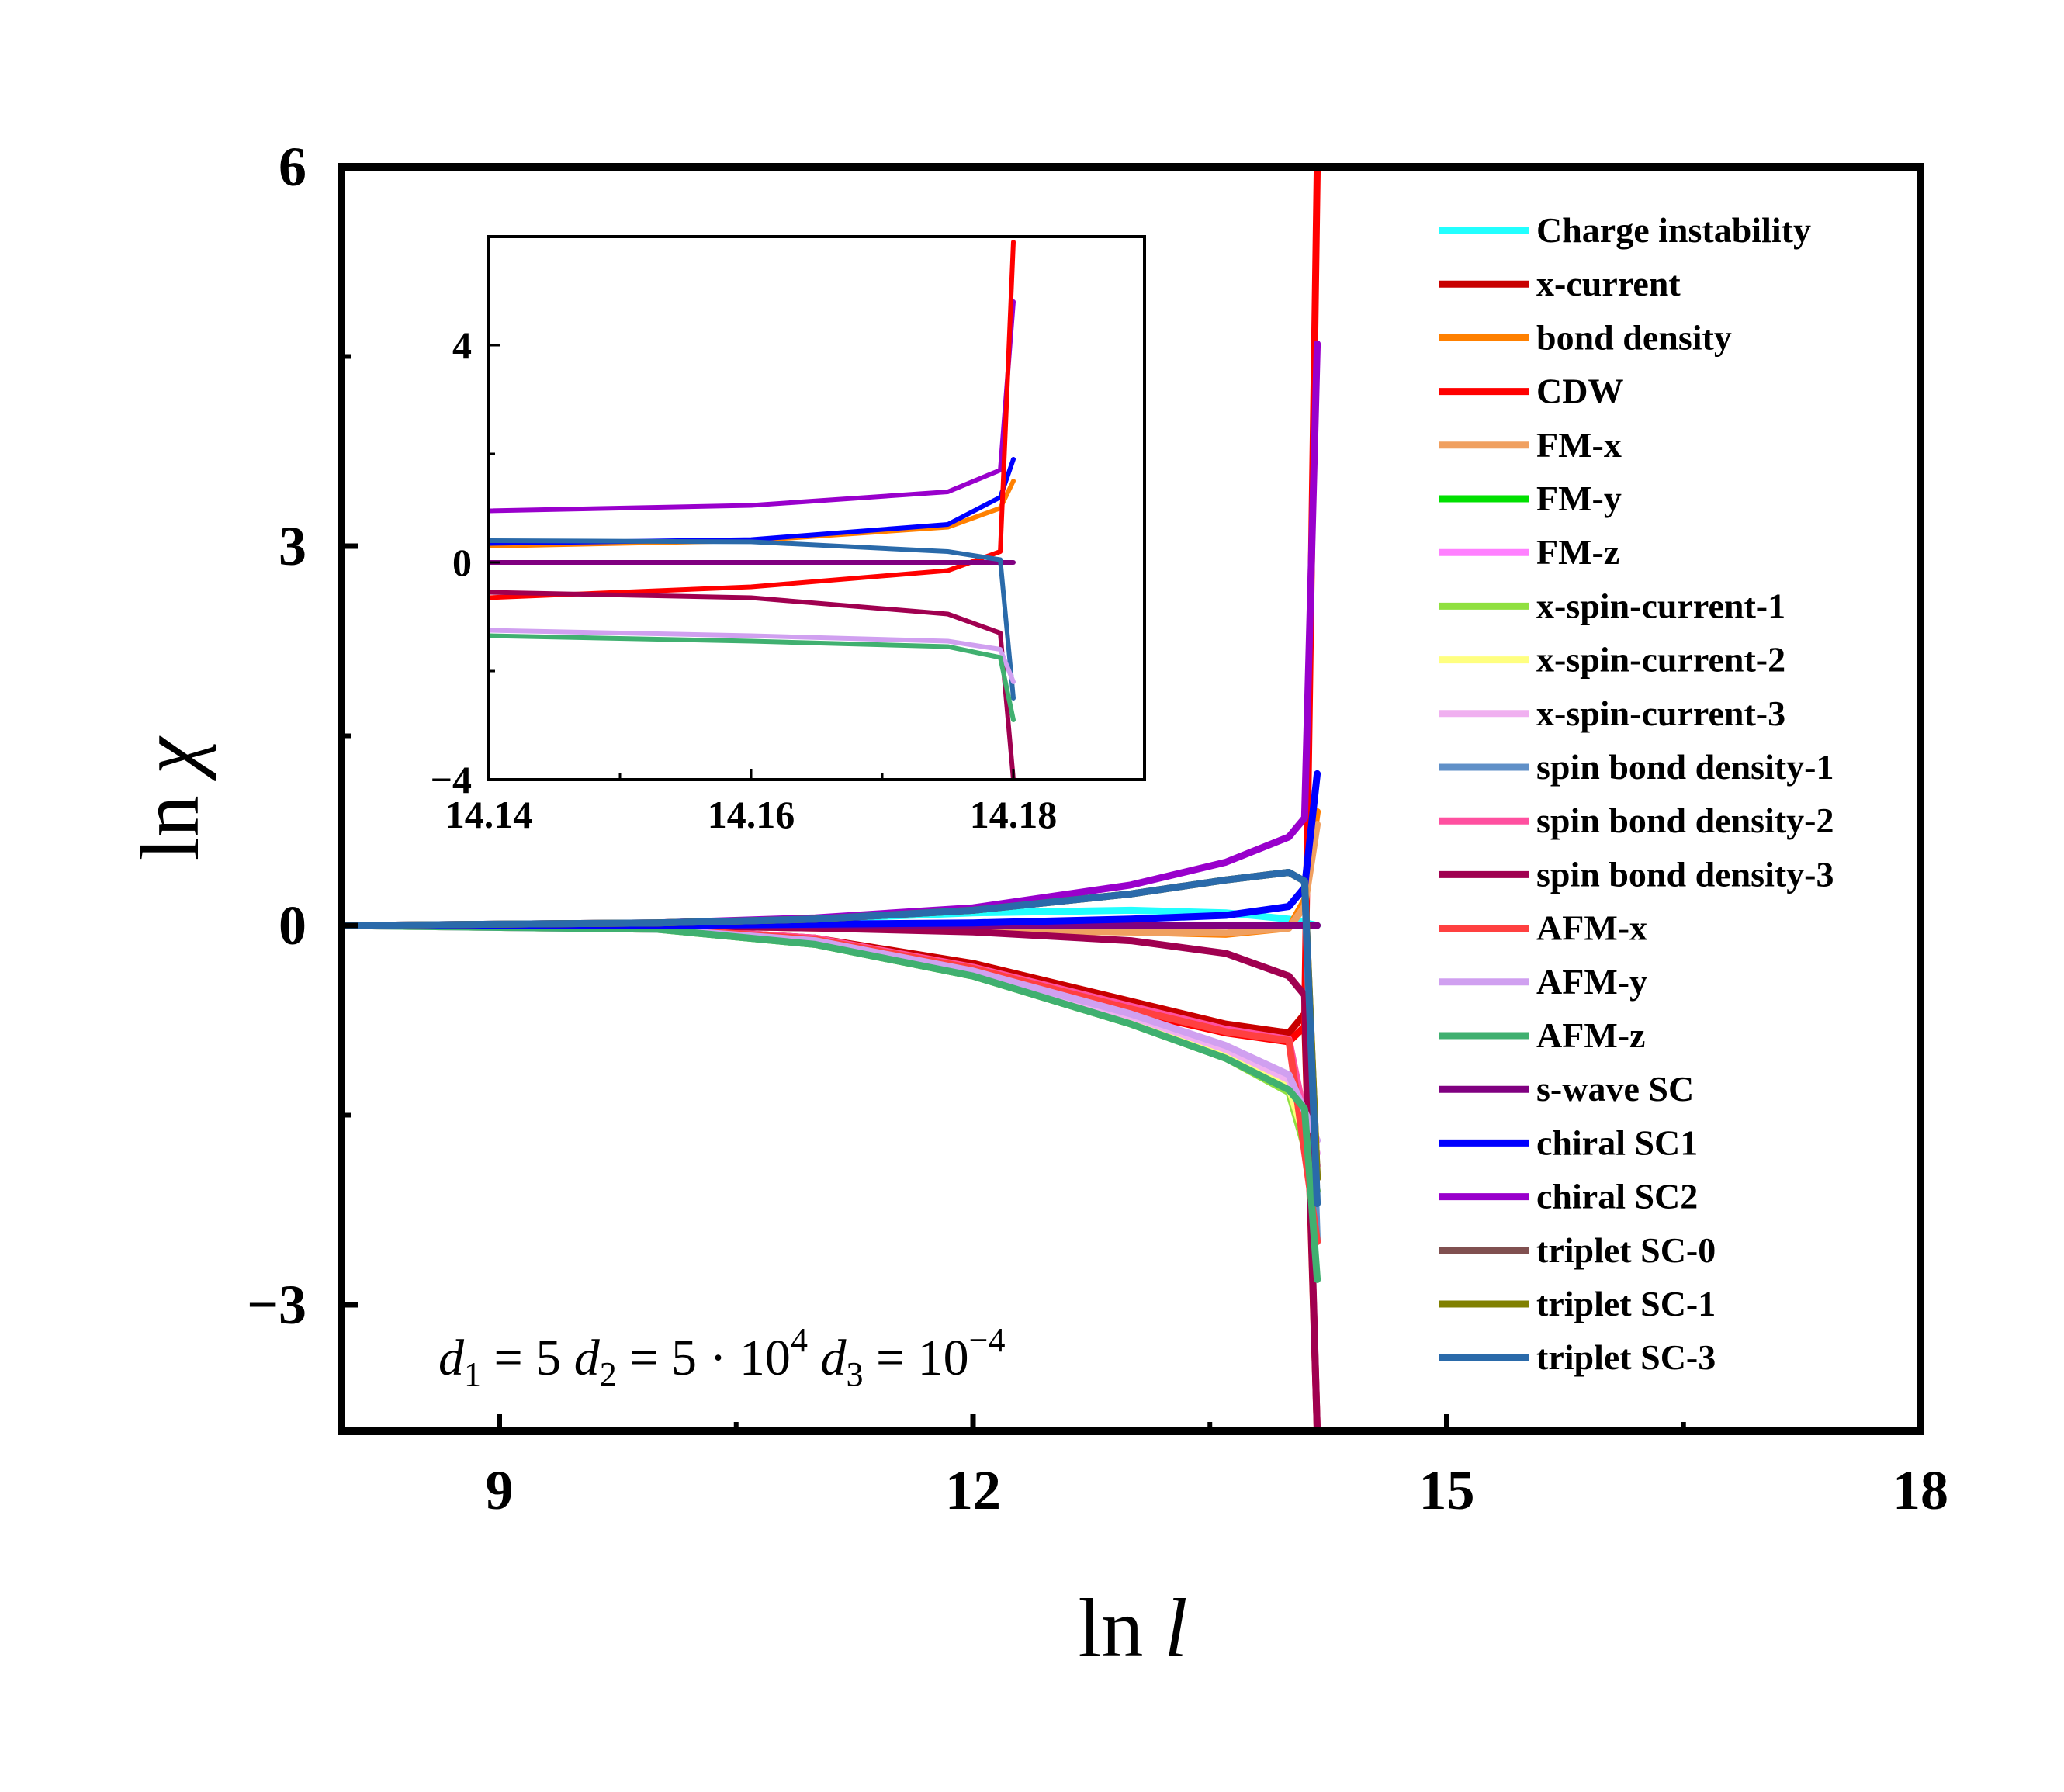 Image resolution: width=2064 pixels, height=1792 pixels. Describe the element at coordinates (452, 779) in the screenshot. I see `inset-y-tick-label: −4` at that location.